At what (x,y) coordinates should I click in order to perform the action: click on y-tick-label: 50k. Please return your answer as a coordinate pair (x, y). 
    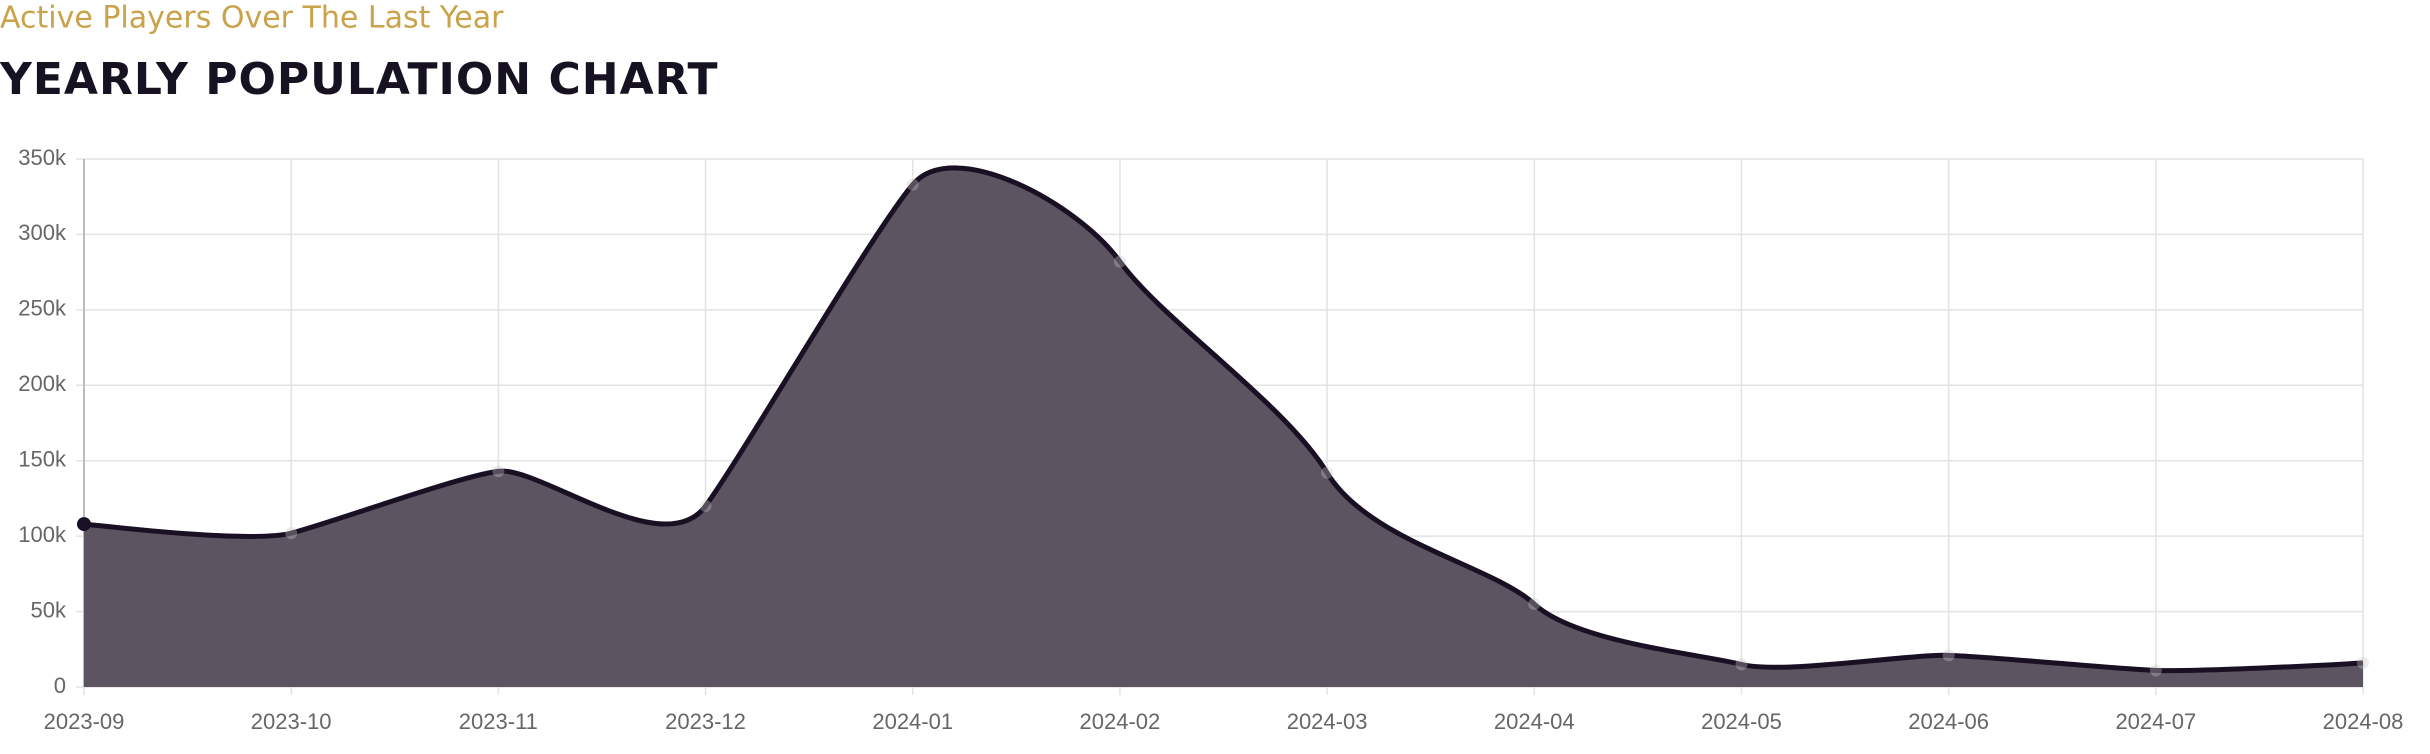
    Looking at the image, I should click on (49, 609).